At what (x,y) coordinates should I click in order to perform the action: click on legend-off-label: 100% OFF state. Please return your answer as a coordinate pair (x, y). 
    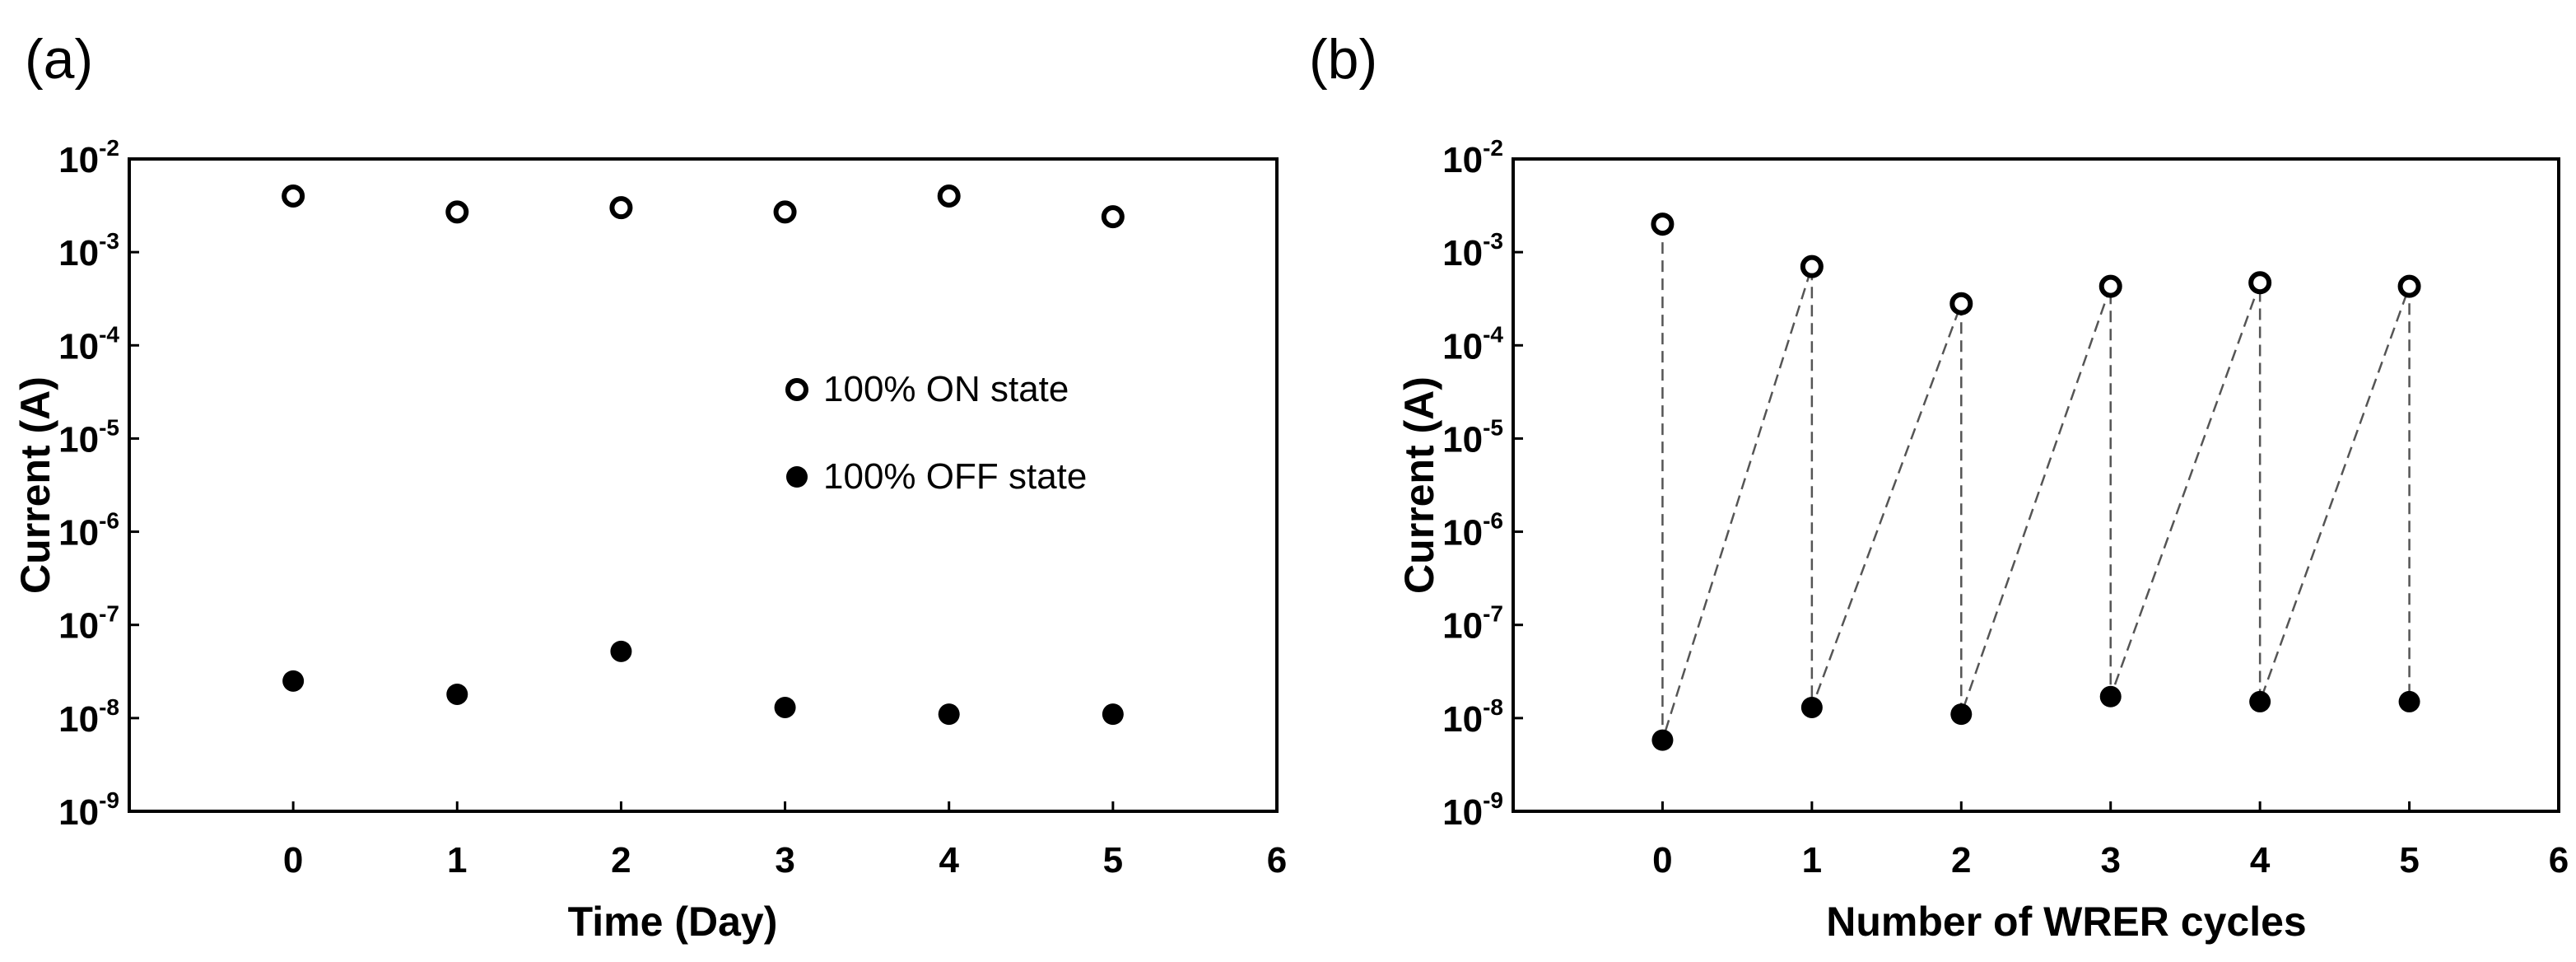
    Looking at the image, I should click on (955, 477).